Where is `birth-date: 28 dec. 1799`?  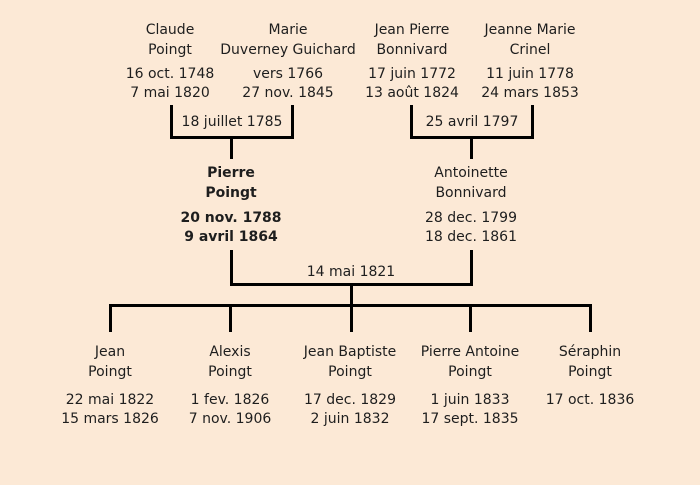 birth-date: 28 dec. 1799 is located at coordinates (471, 218).